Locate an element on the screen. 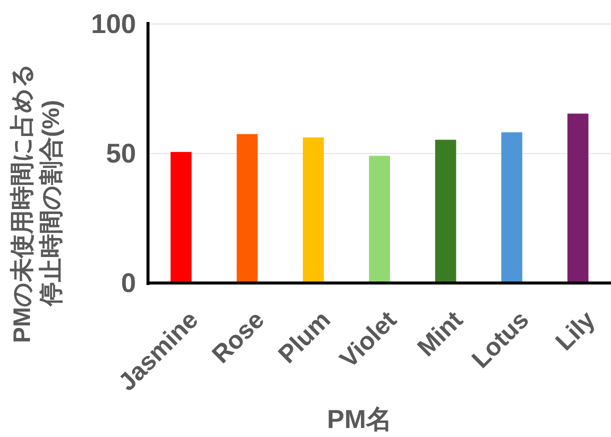 This screenshot has height=437, width=611. y-tick-label: 100 is located at coordinates (113, 24).